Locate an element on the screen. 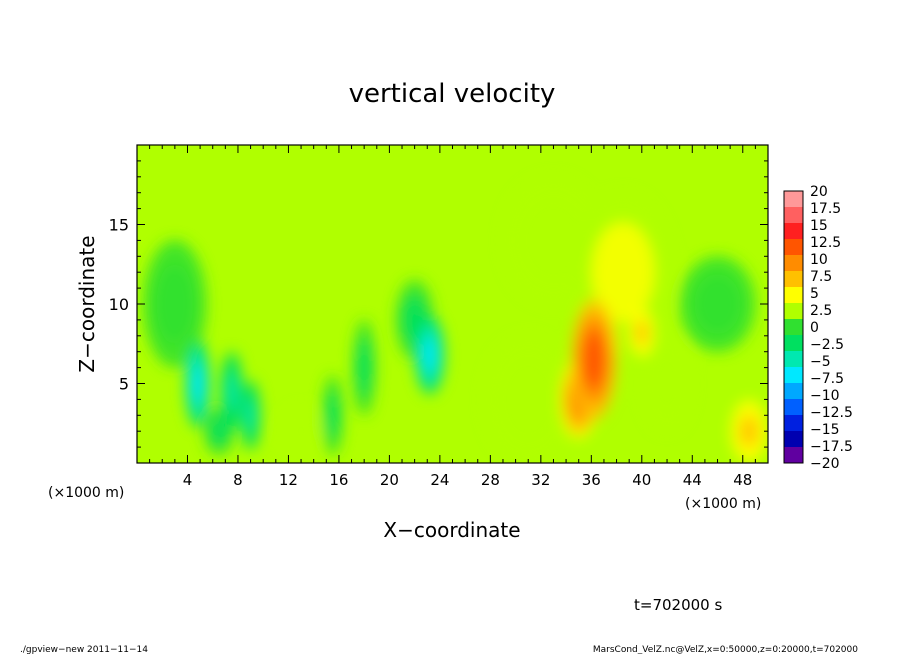 This screenshot has width=904, height=654. x-tick-label: 4 is located at coordinates (188, 480).